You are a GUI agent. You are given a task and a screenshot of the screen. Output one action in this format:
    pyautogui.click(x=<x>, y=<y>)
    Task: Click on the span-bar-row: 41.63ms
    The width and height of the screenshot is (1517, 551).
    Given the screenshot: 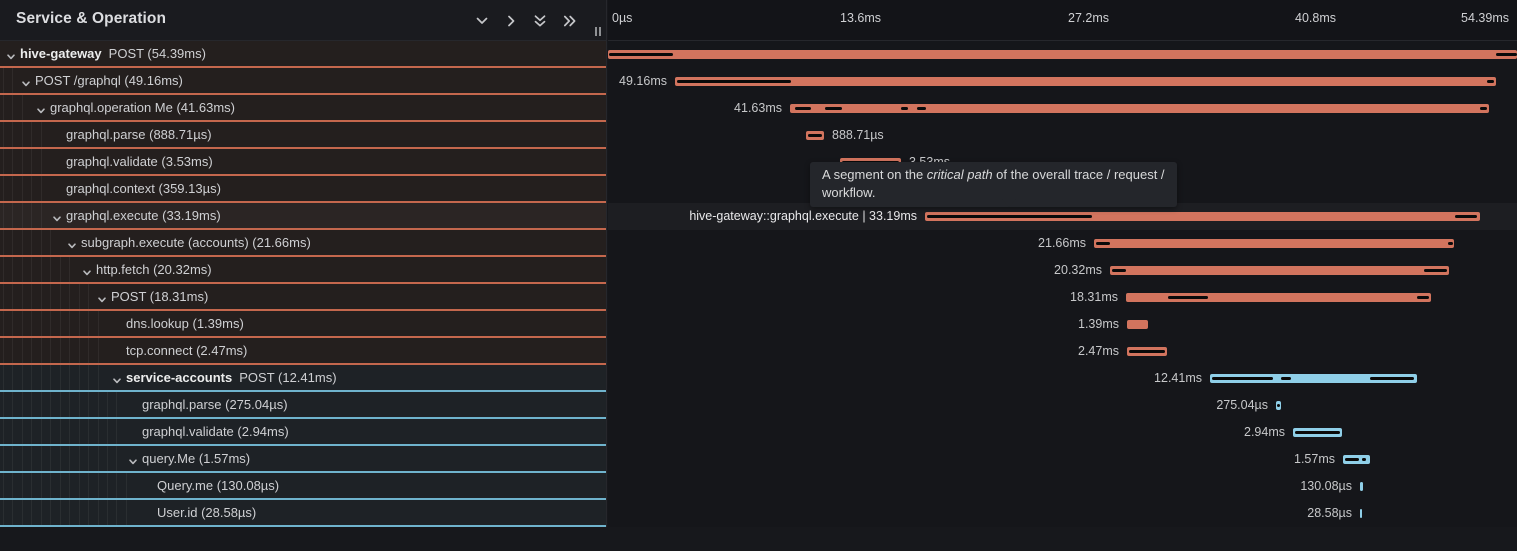 What is the action you would take?
    pyautogui.click(x=1062, y=108)
    